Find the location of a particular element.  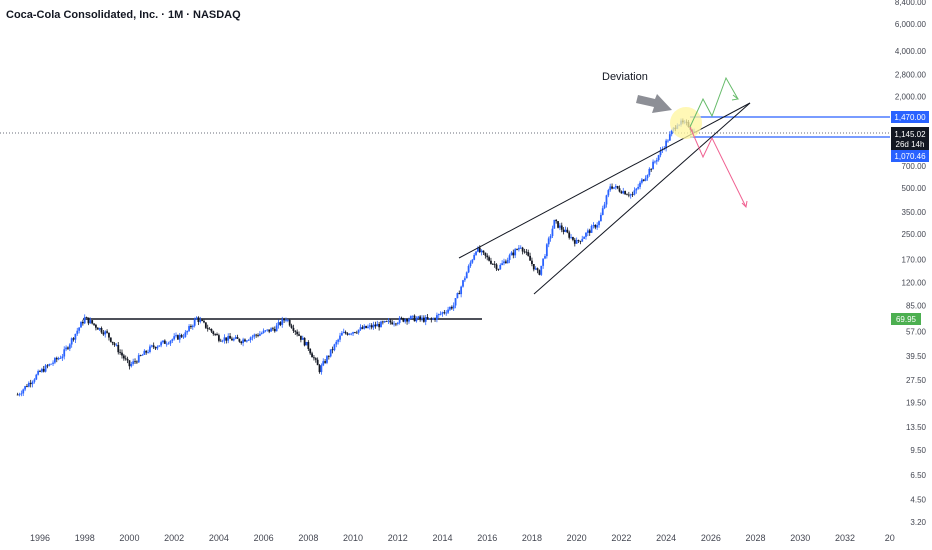

upper-price-text: 1,470.00 is located at coordinates (910, 117).